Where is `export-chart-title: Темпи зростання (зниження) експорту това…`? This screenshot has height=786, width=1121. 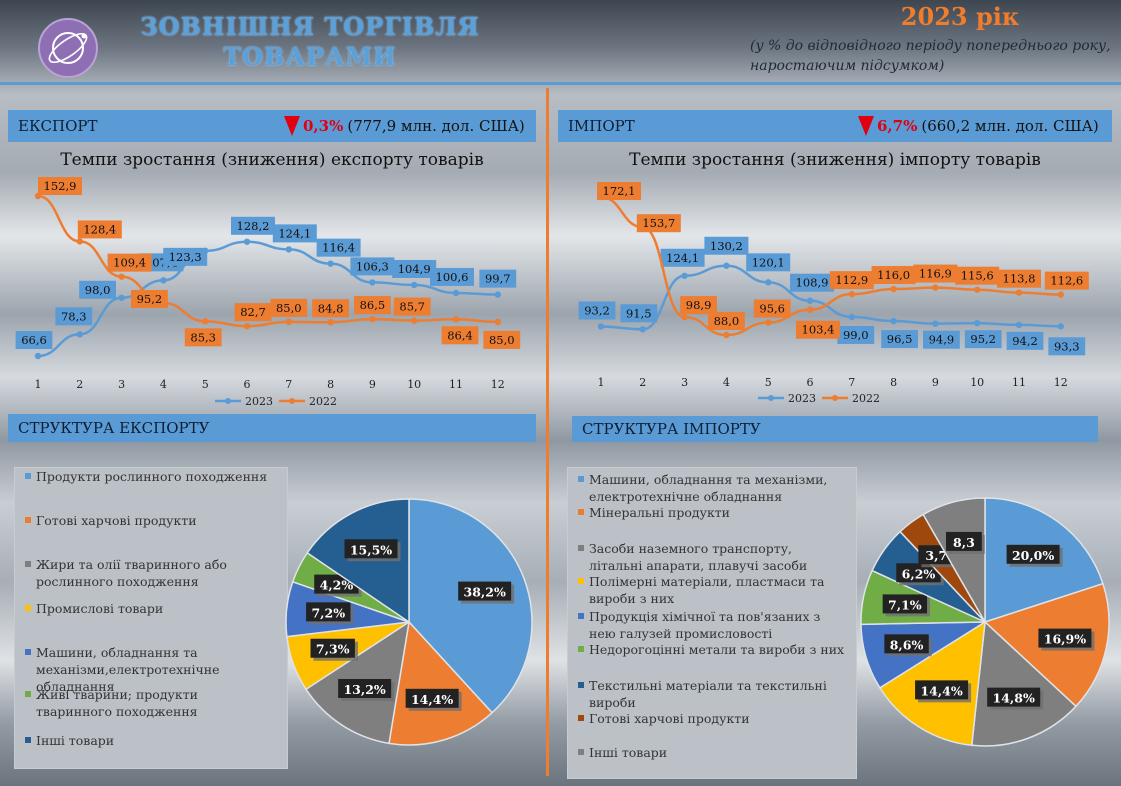 export-chart-title: Темпи зростання (зниження) експорту това… is located at coordinates (272, 160).